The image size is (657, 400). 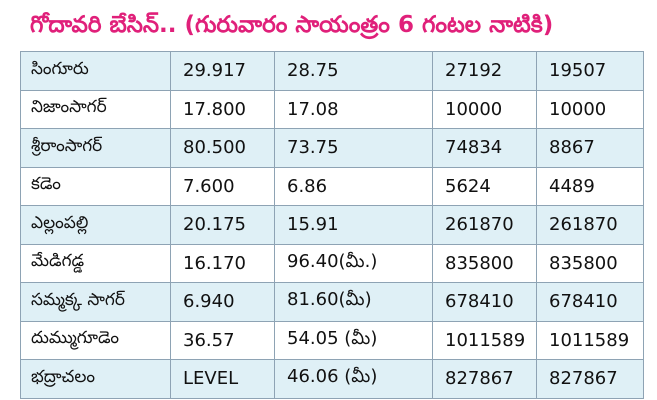 What do you see at coordinates (95, 263) in the screenshot?
I see `project-name: మేడిగడ్డ` at bounding box center [95, 263].